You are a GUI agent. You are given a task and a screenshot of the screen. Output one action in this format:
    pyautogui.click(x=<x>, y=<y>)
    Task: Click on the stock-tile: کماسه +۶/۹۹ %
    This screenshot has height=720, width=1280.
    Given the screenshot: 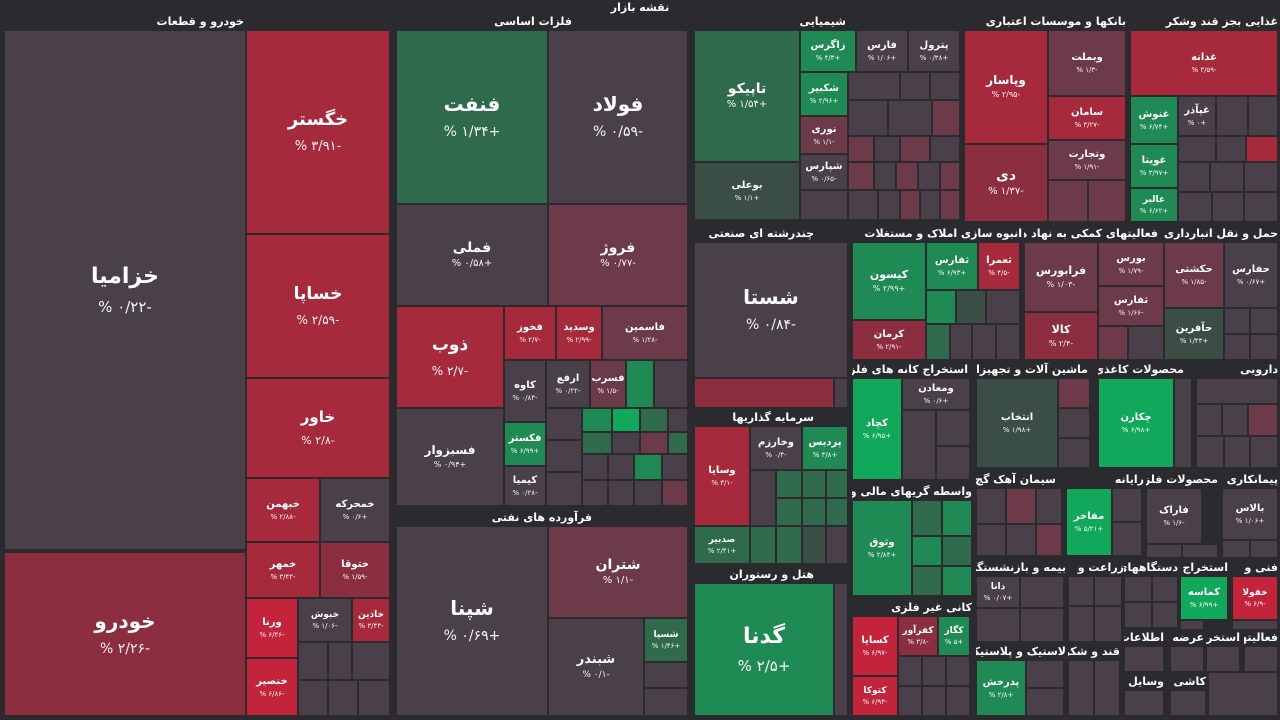 What is the action you would take?
    pyautogui.click(x=1204, y=598)
    